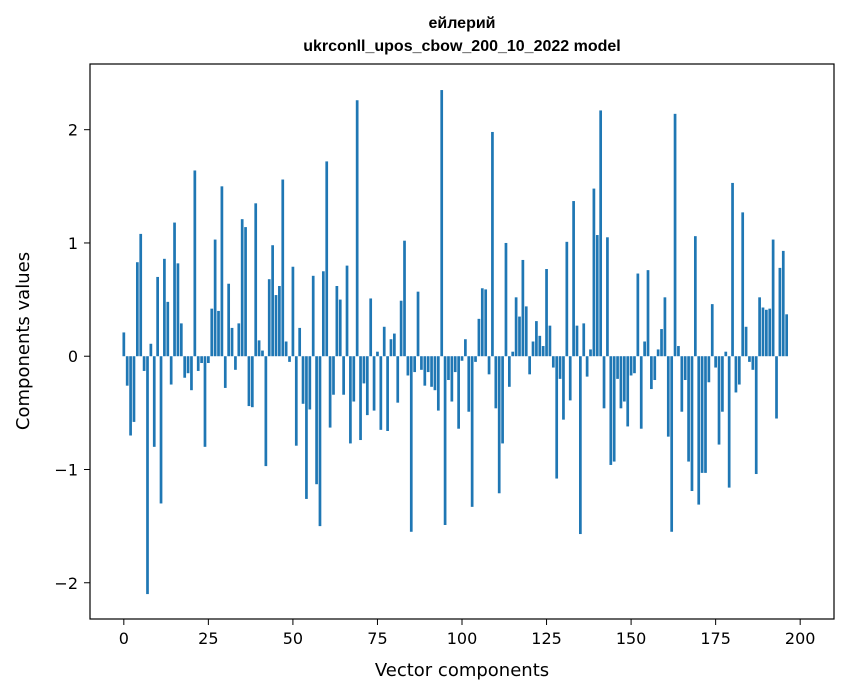 The width and height of the screenshot is (847, 696). I want to click on y-tick-label: 0, so click(73, 356).